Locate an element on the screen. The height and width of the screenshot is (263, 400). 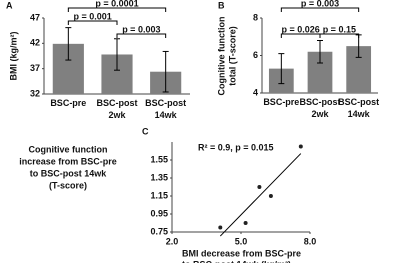
y-tick-label: 6 is located at coordinates (255, 55).